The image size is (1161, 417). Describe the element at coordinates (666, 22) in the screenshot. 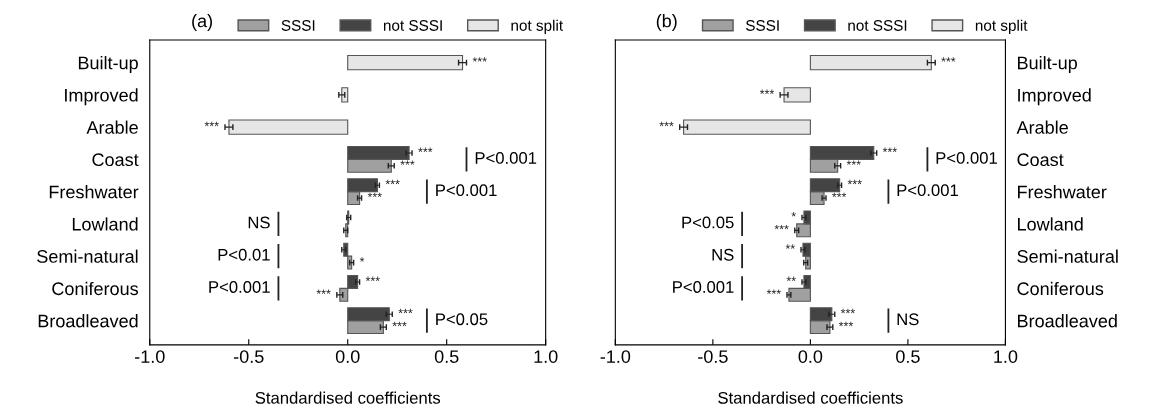

I see `chart-title: (b)` at that location.